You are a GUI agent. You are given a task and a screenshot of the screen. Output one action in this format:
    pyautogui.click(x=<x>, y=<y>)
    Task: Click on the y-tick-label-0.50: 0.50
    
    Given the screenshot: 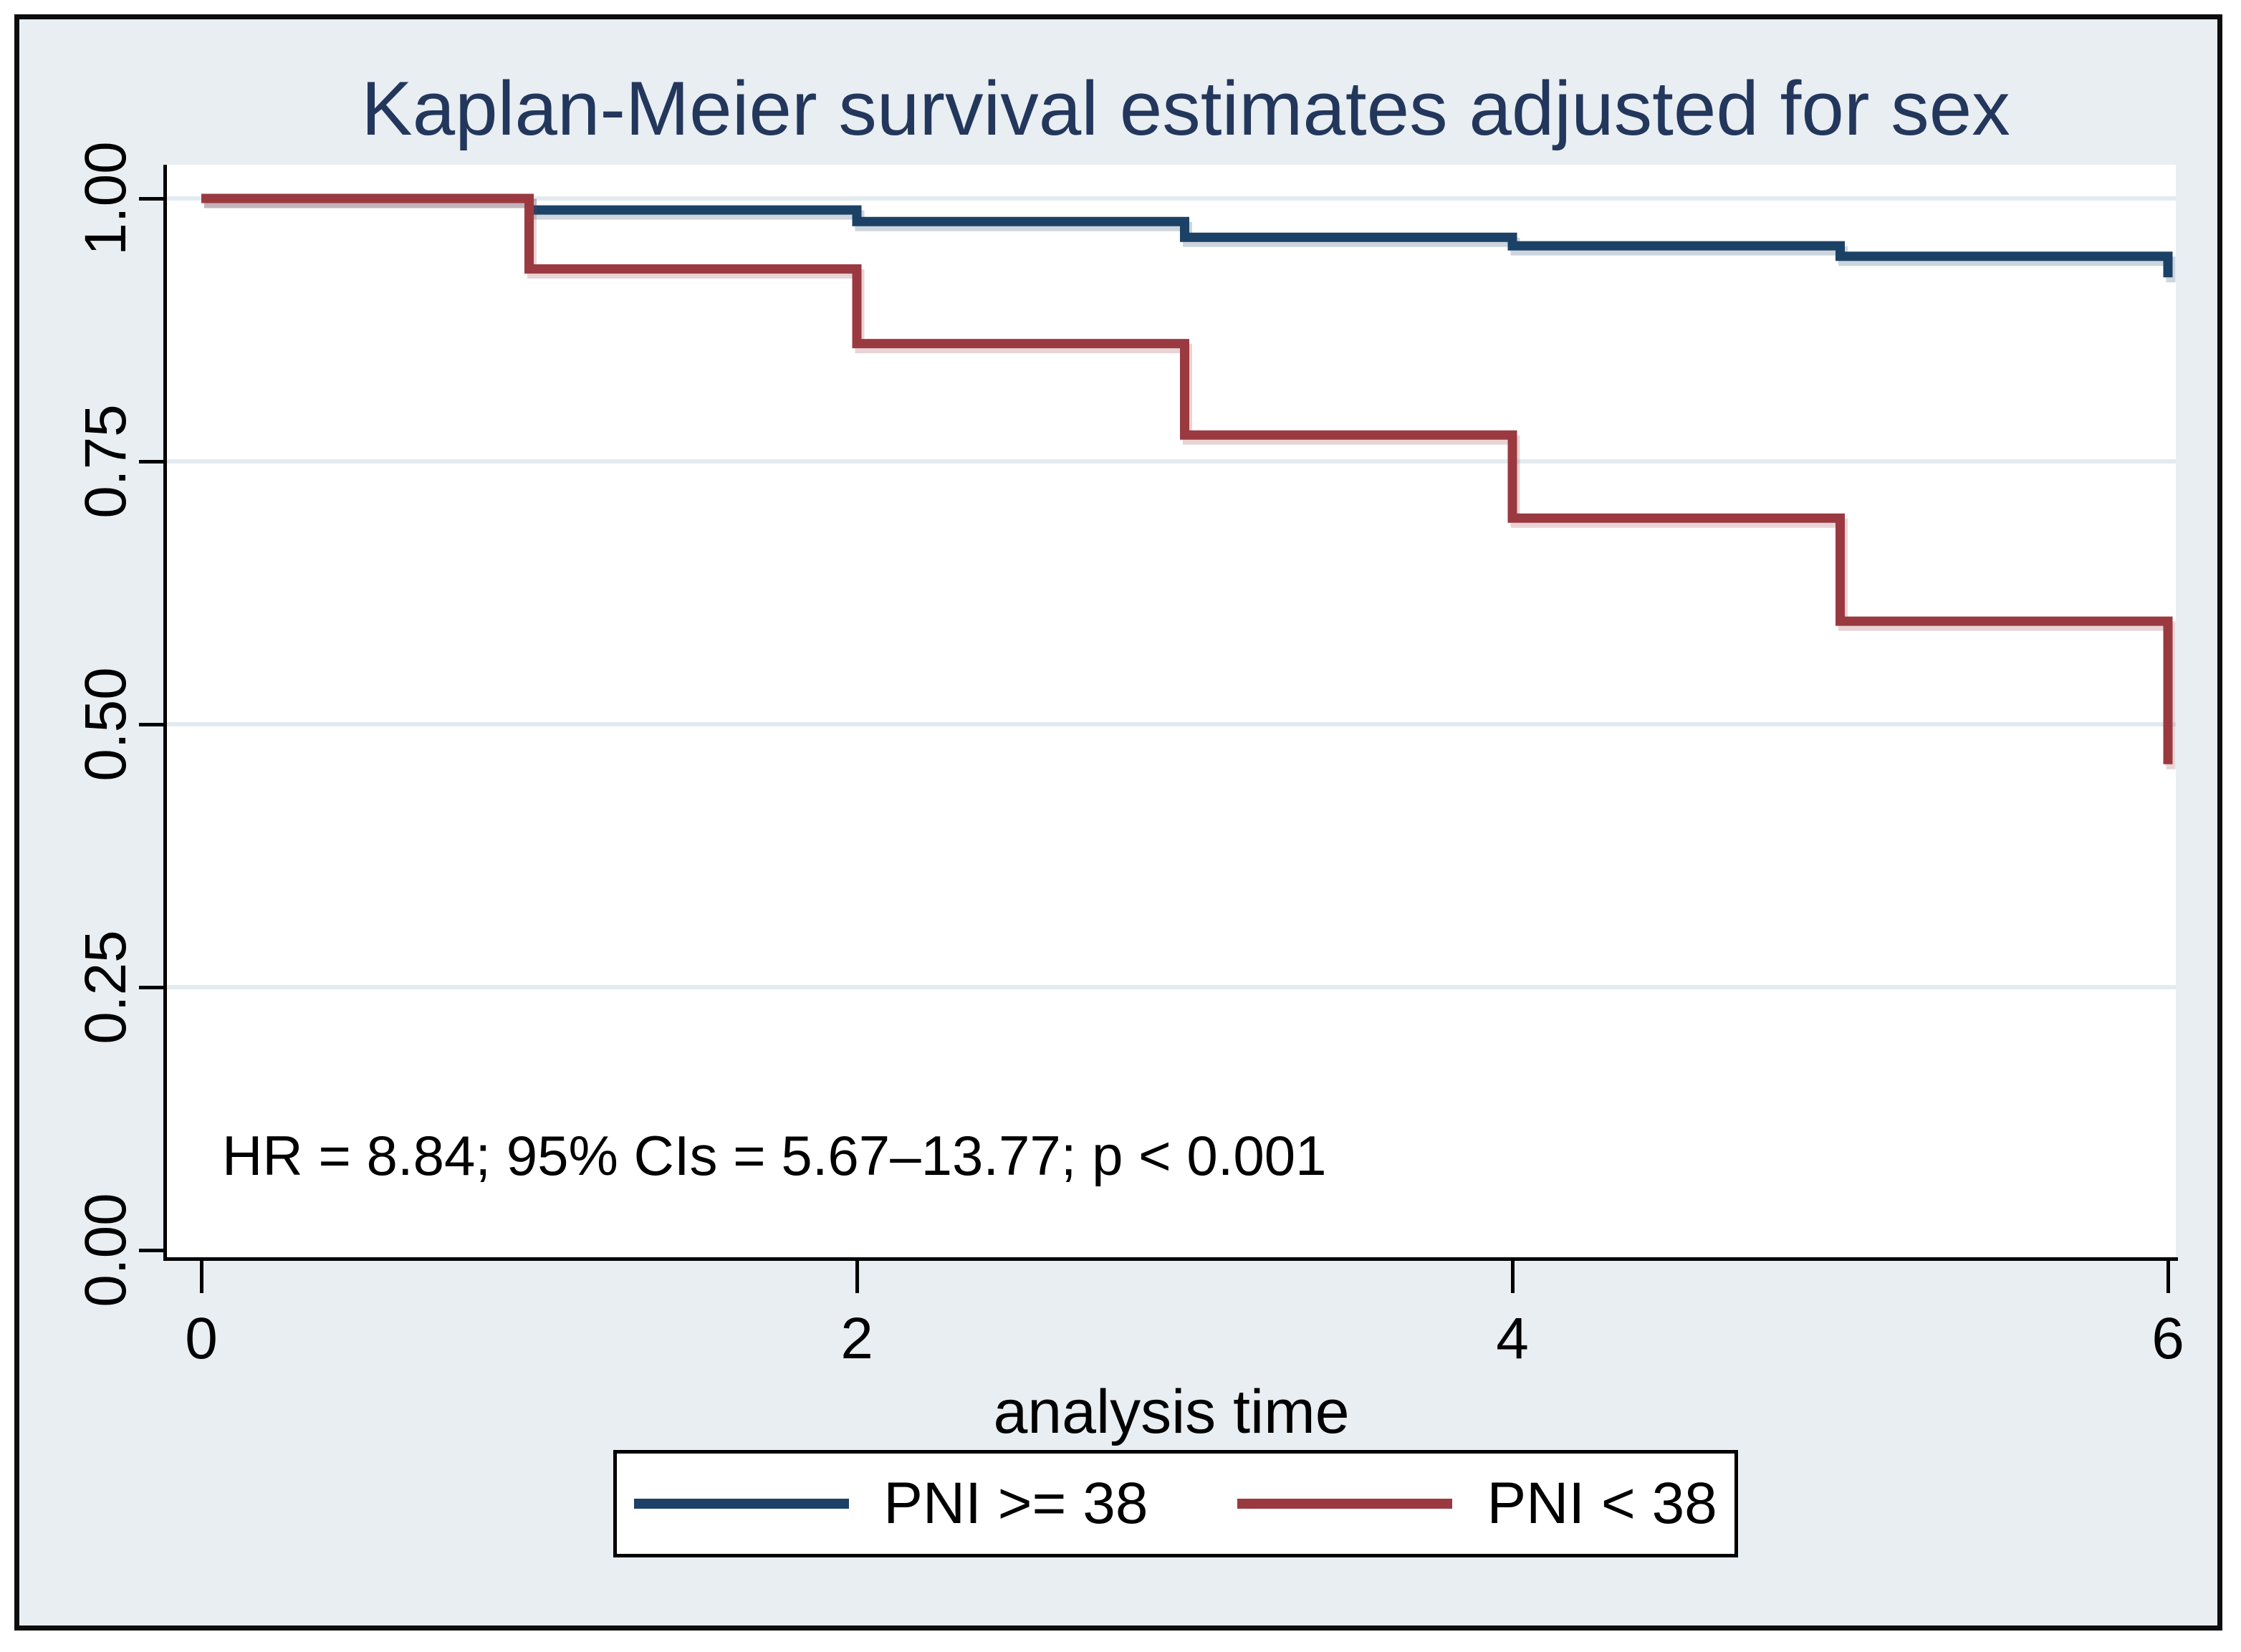 What is the action you would take?
    pyautogui.click(x=106, y=724)
    